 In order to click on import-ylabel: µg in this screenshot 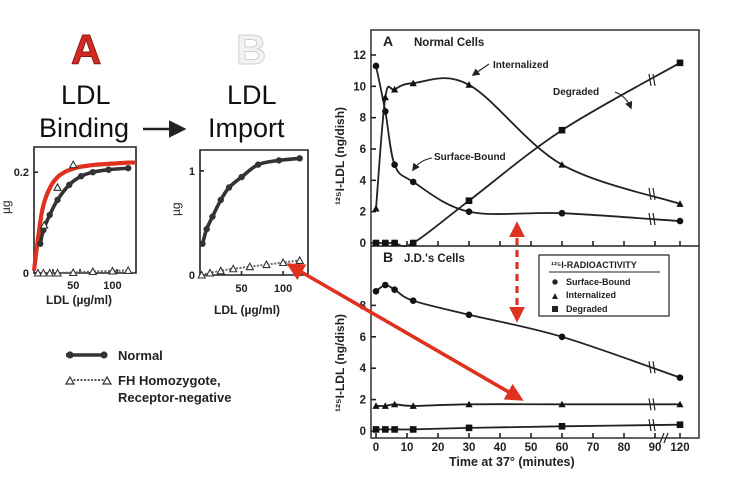, I will do `click(176, 209)`.